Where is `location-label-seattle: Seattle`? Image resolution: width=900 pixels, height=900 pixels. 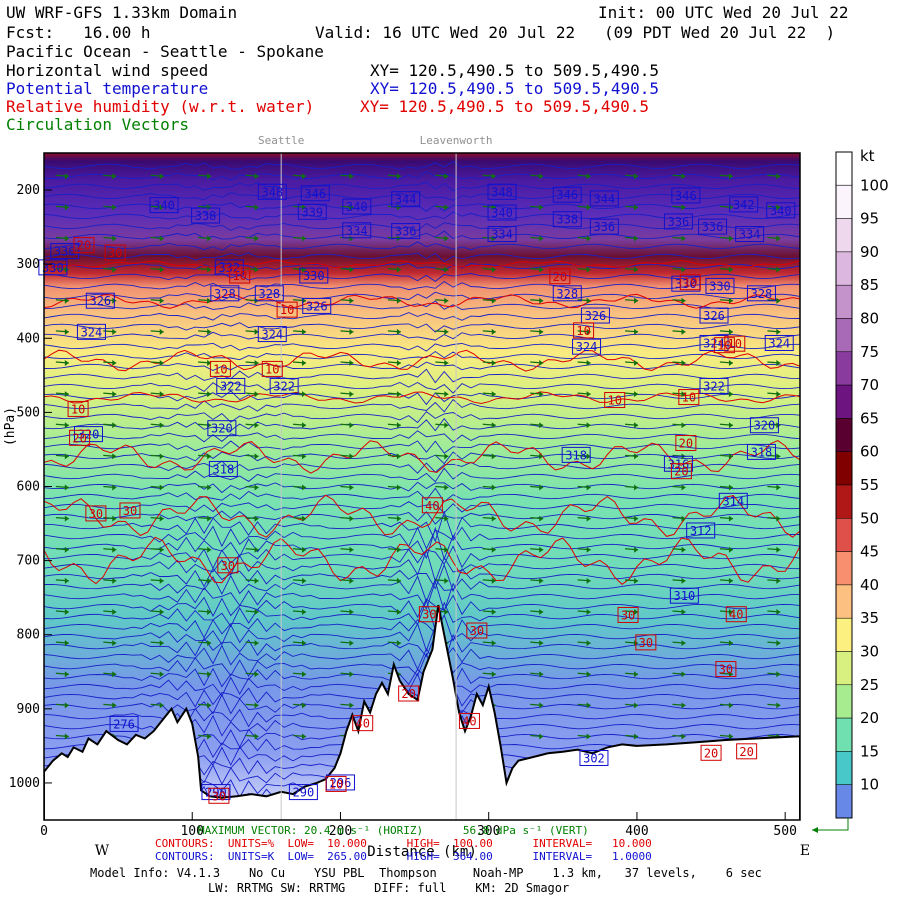 location-label-seattle: Seattle is located at coordinates (281, 140).